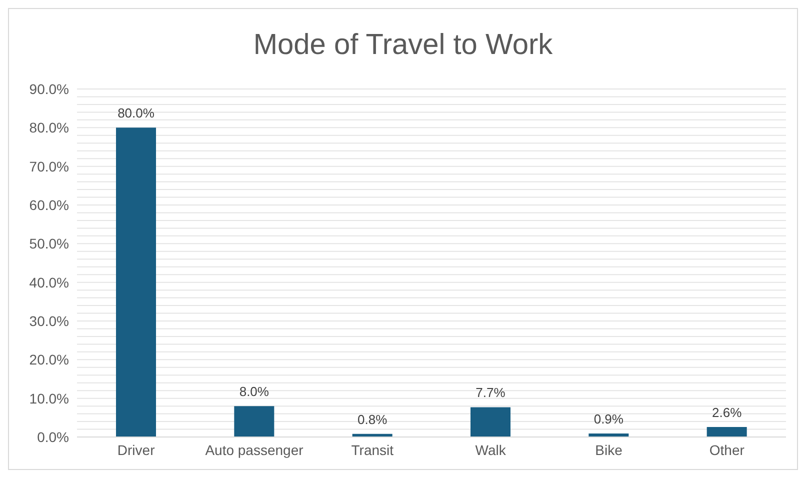 The width and height of the screenshot is (807, 478). Describe the element at coordinates (49, 360) in the screenshot. I see `y-tick-label: 20.0%` at that location.